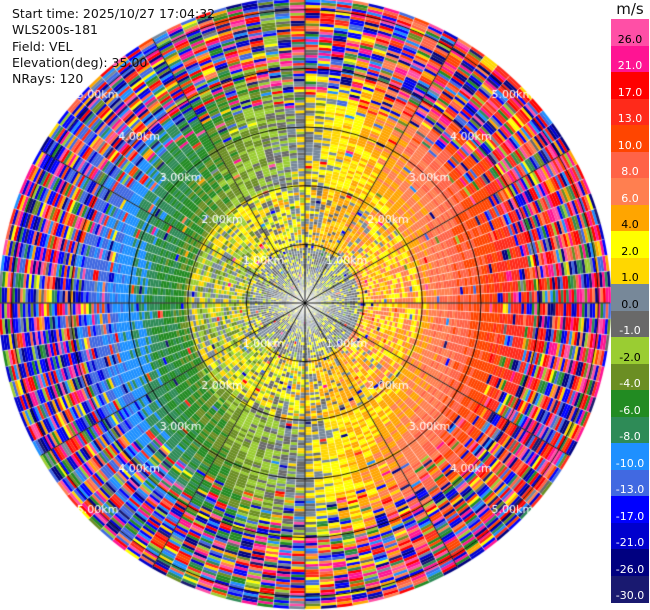 This screenshot has width=650, height=610. What do you see at coordinates (630, 39) in the screenshot?
I see `colorbar-tick-label: 26.0` at bounding box center [630, 39].